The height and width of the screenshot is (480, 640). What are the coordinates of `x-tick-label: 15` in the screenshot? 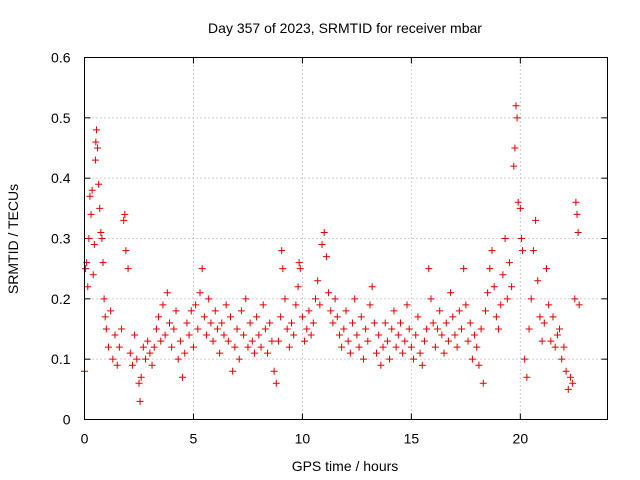 It's located at (412, 439).